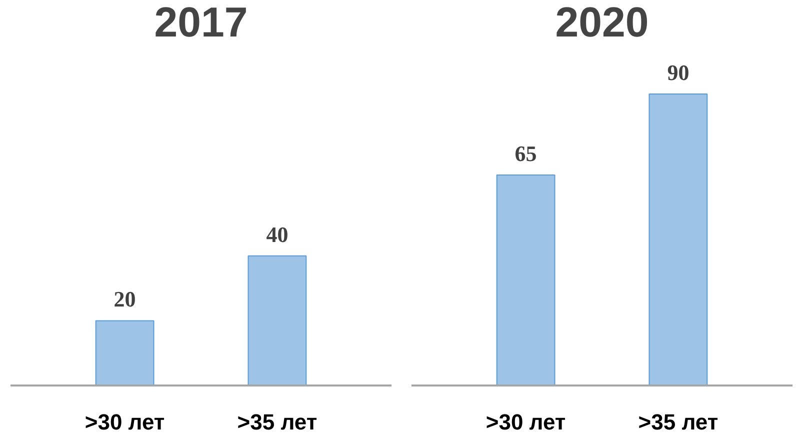 The width and height of the screenshot is (802, 437). What do you see at coordinates (525, 153) in the screenshot?
I see `data-label: 65` at bounding box center [525, 153].